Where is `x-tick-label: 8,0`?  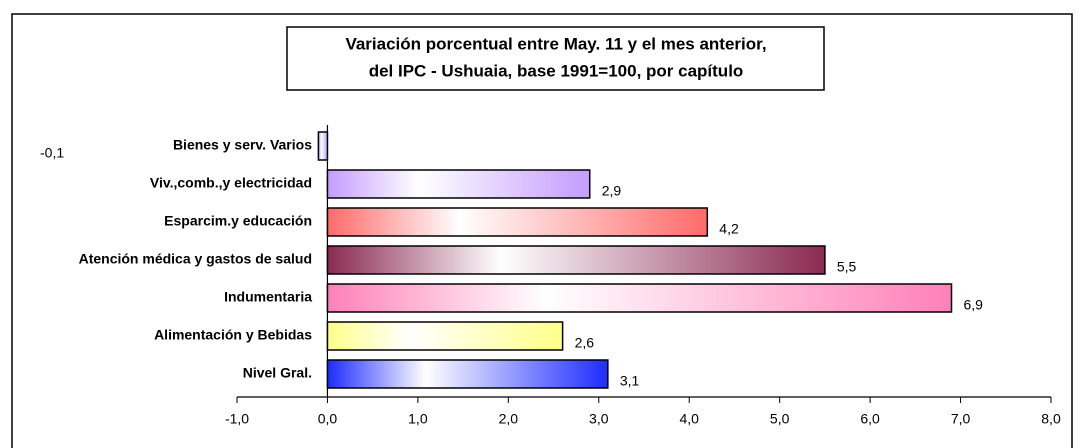
x-tick-label: 8,0 is located at coordinates (1051, 419).